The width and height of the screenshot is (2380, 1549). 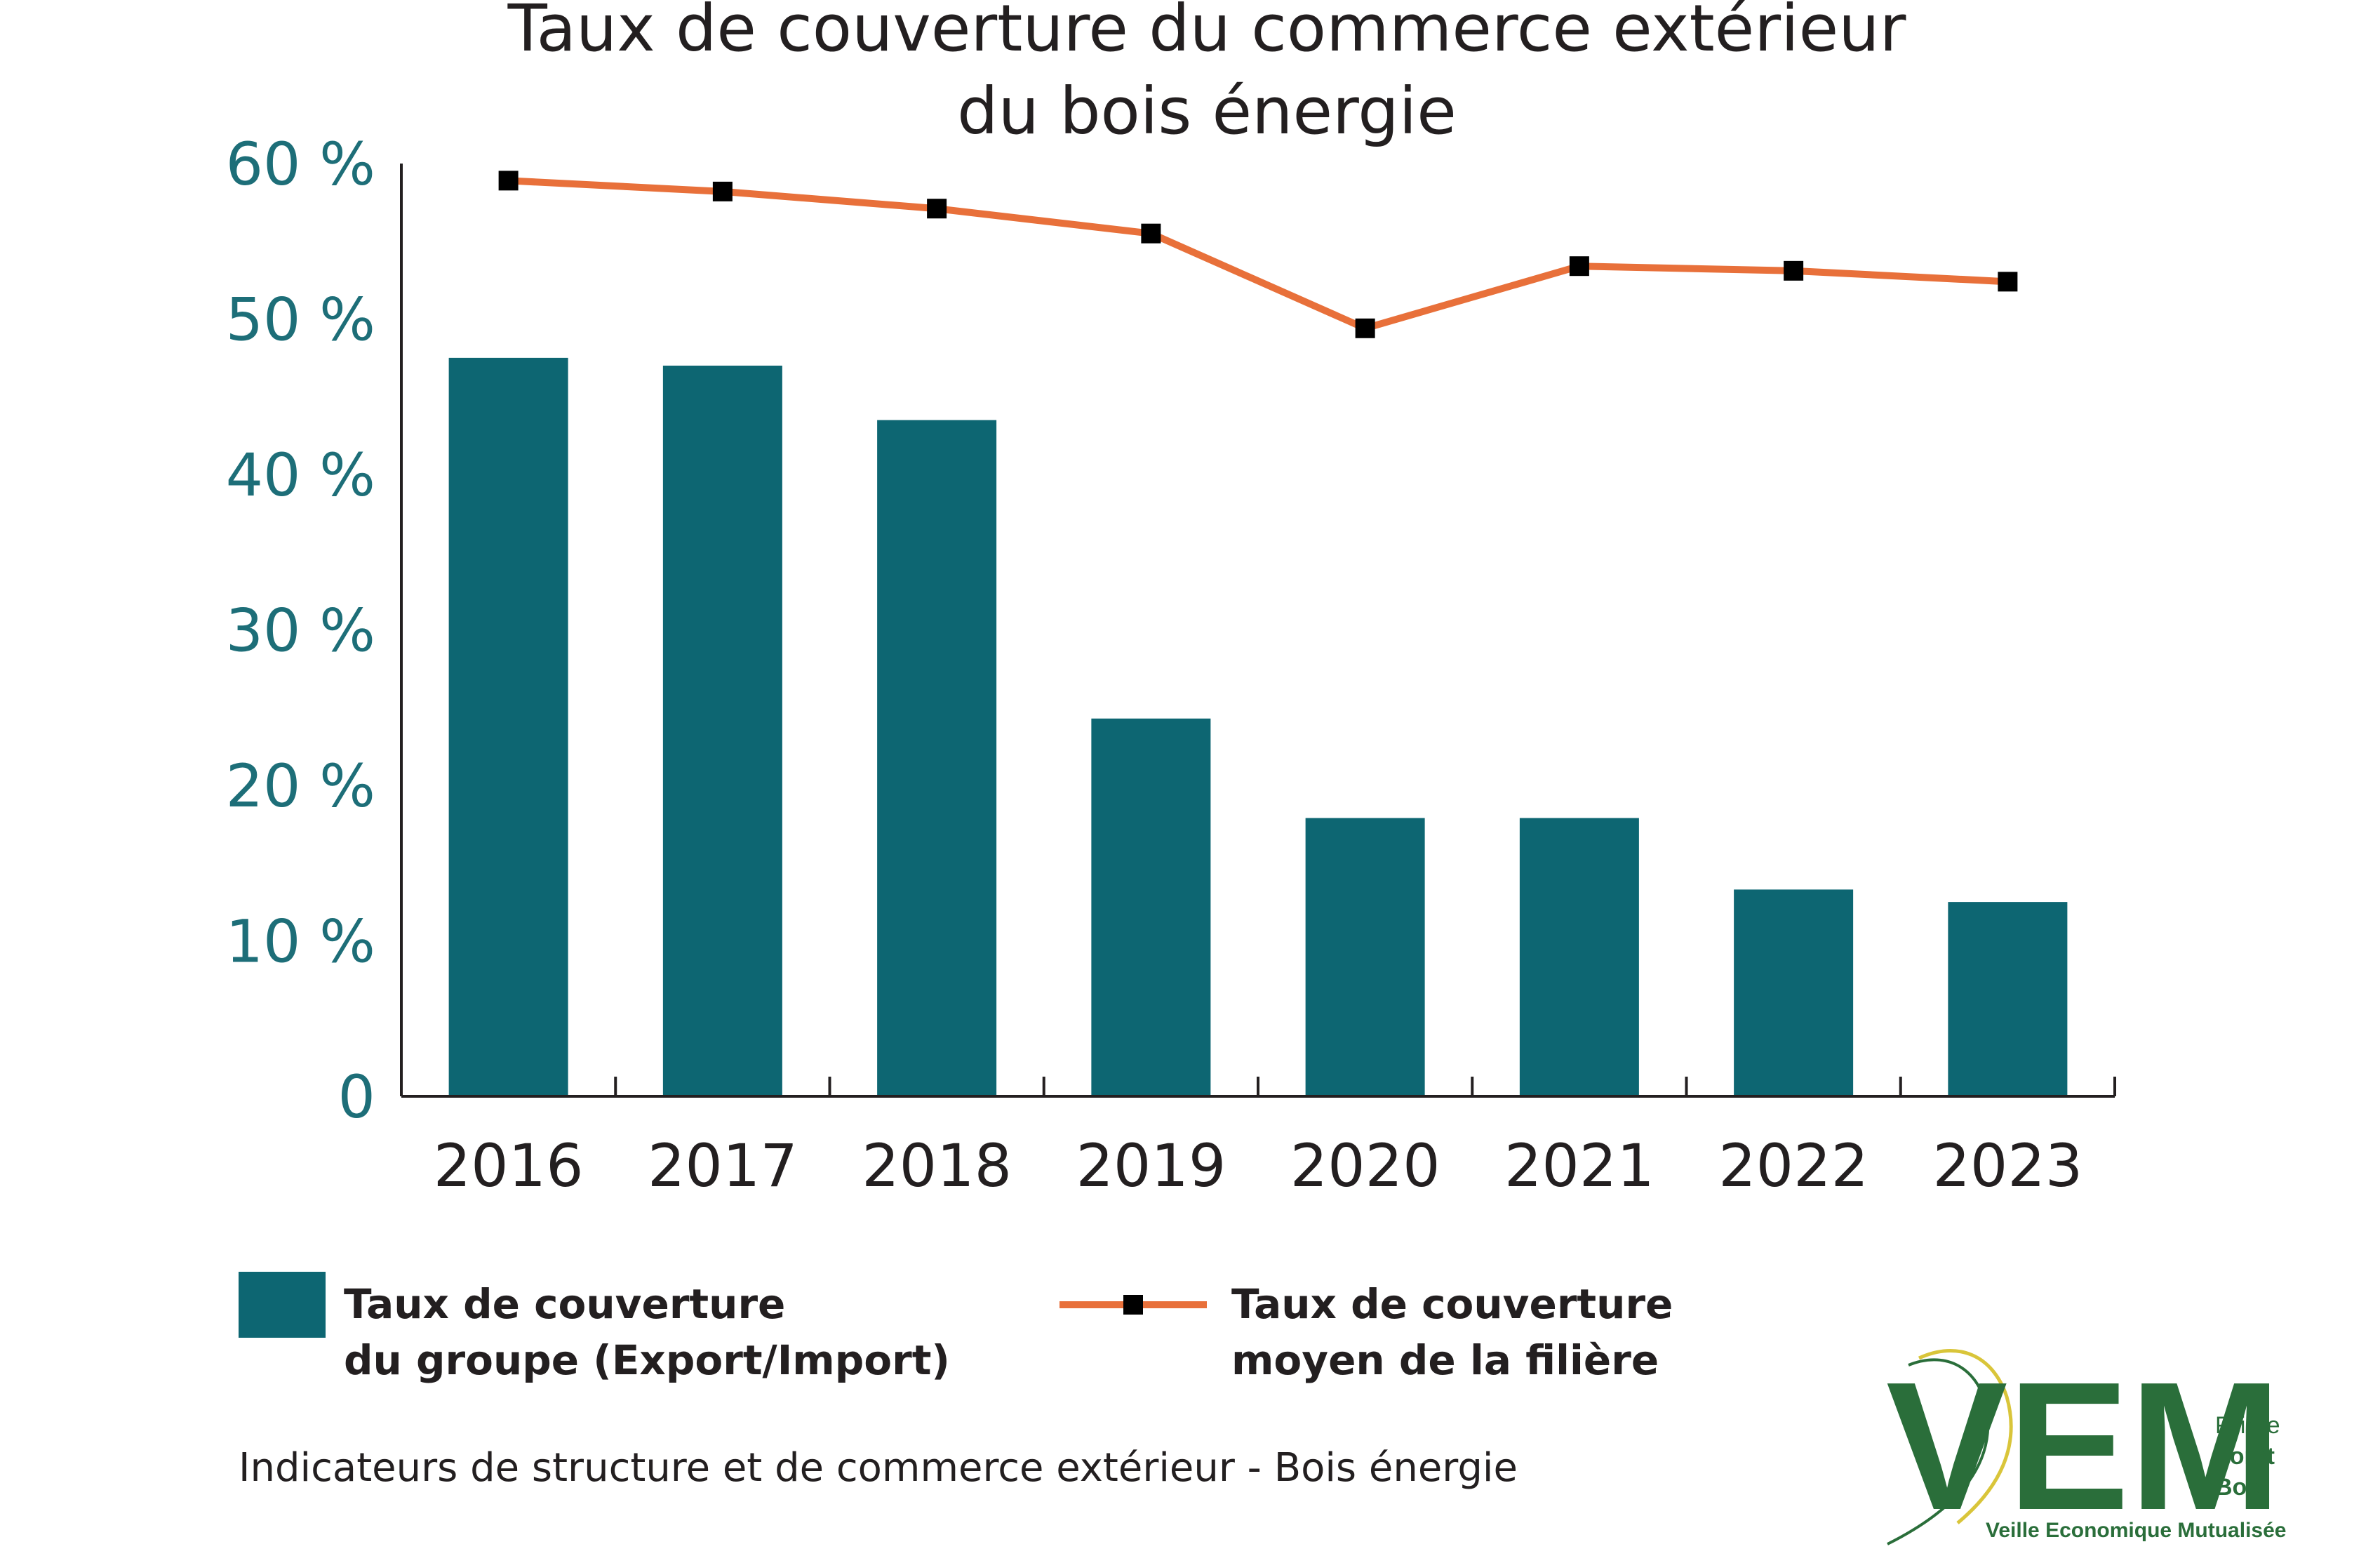 I want to click on x-tick-label: 2019, so click(x=1151, y=1165).